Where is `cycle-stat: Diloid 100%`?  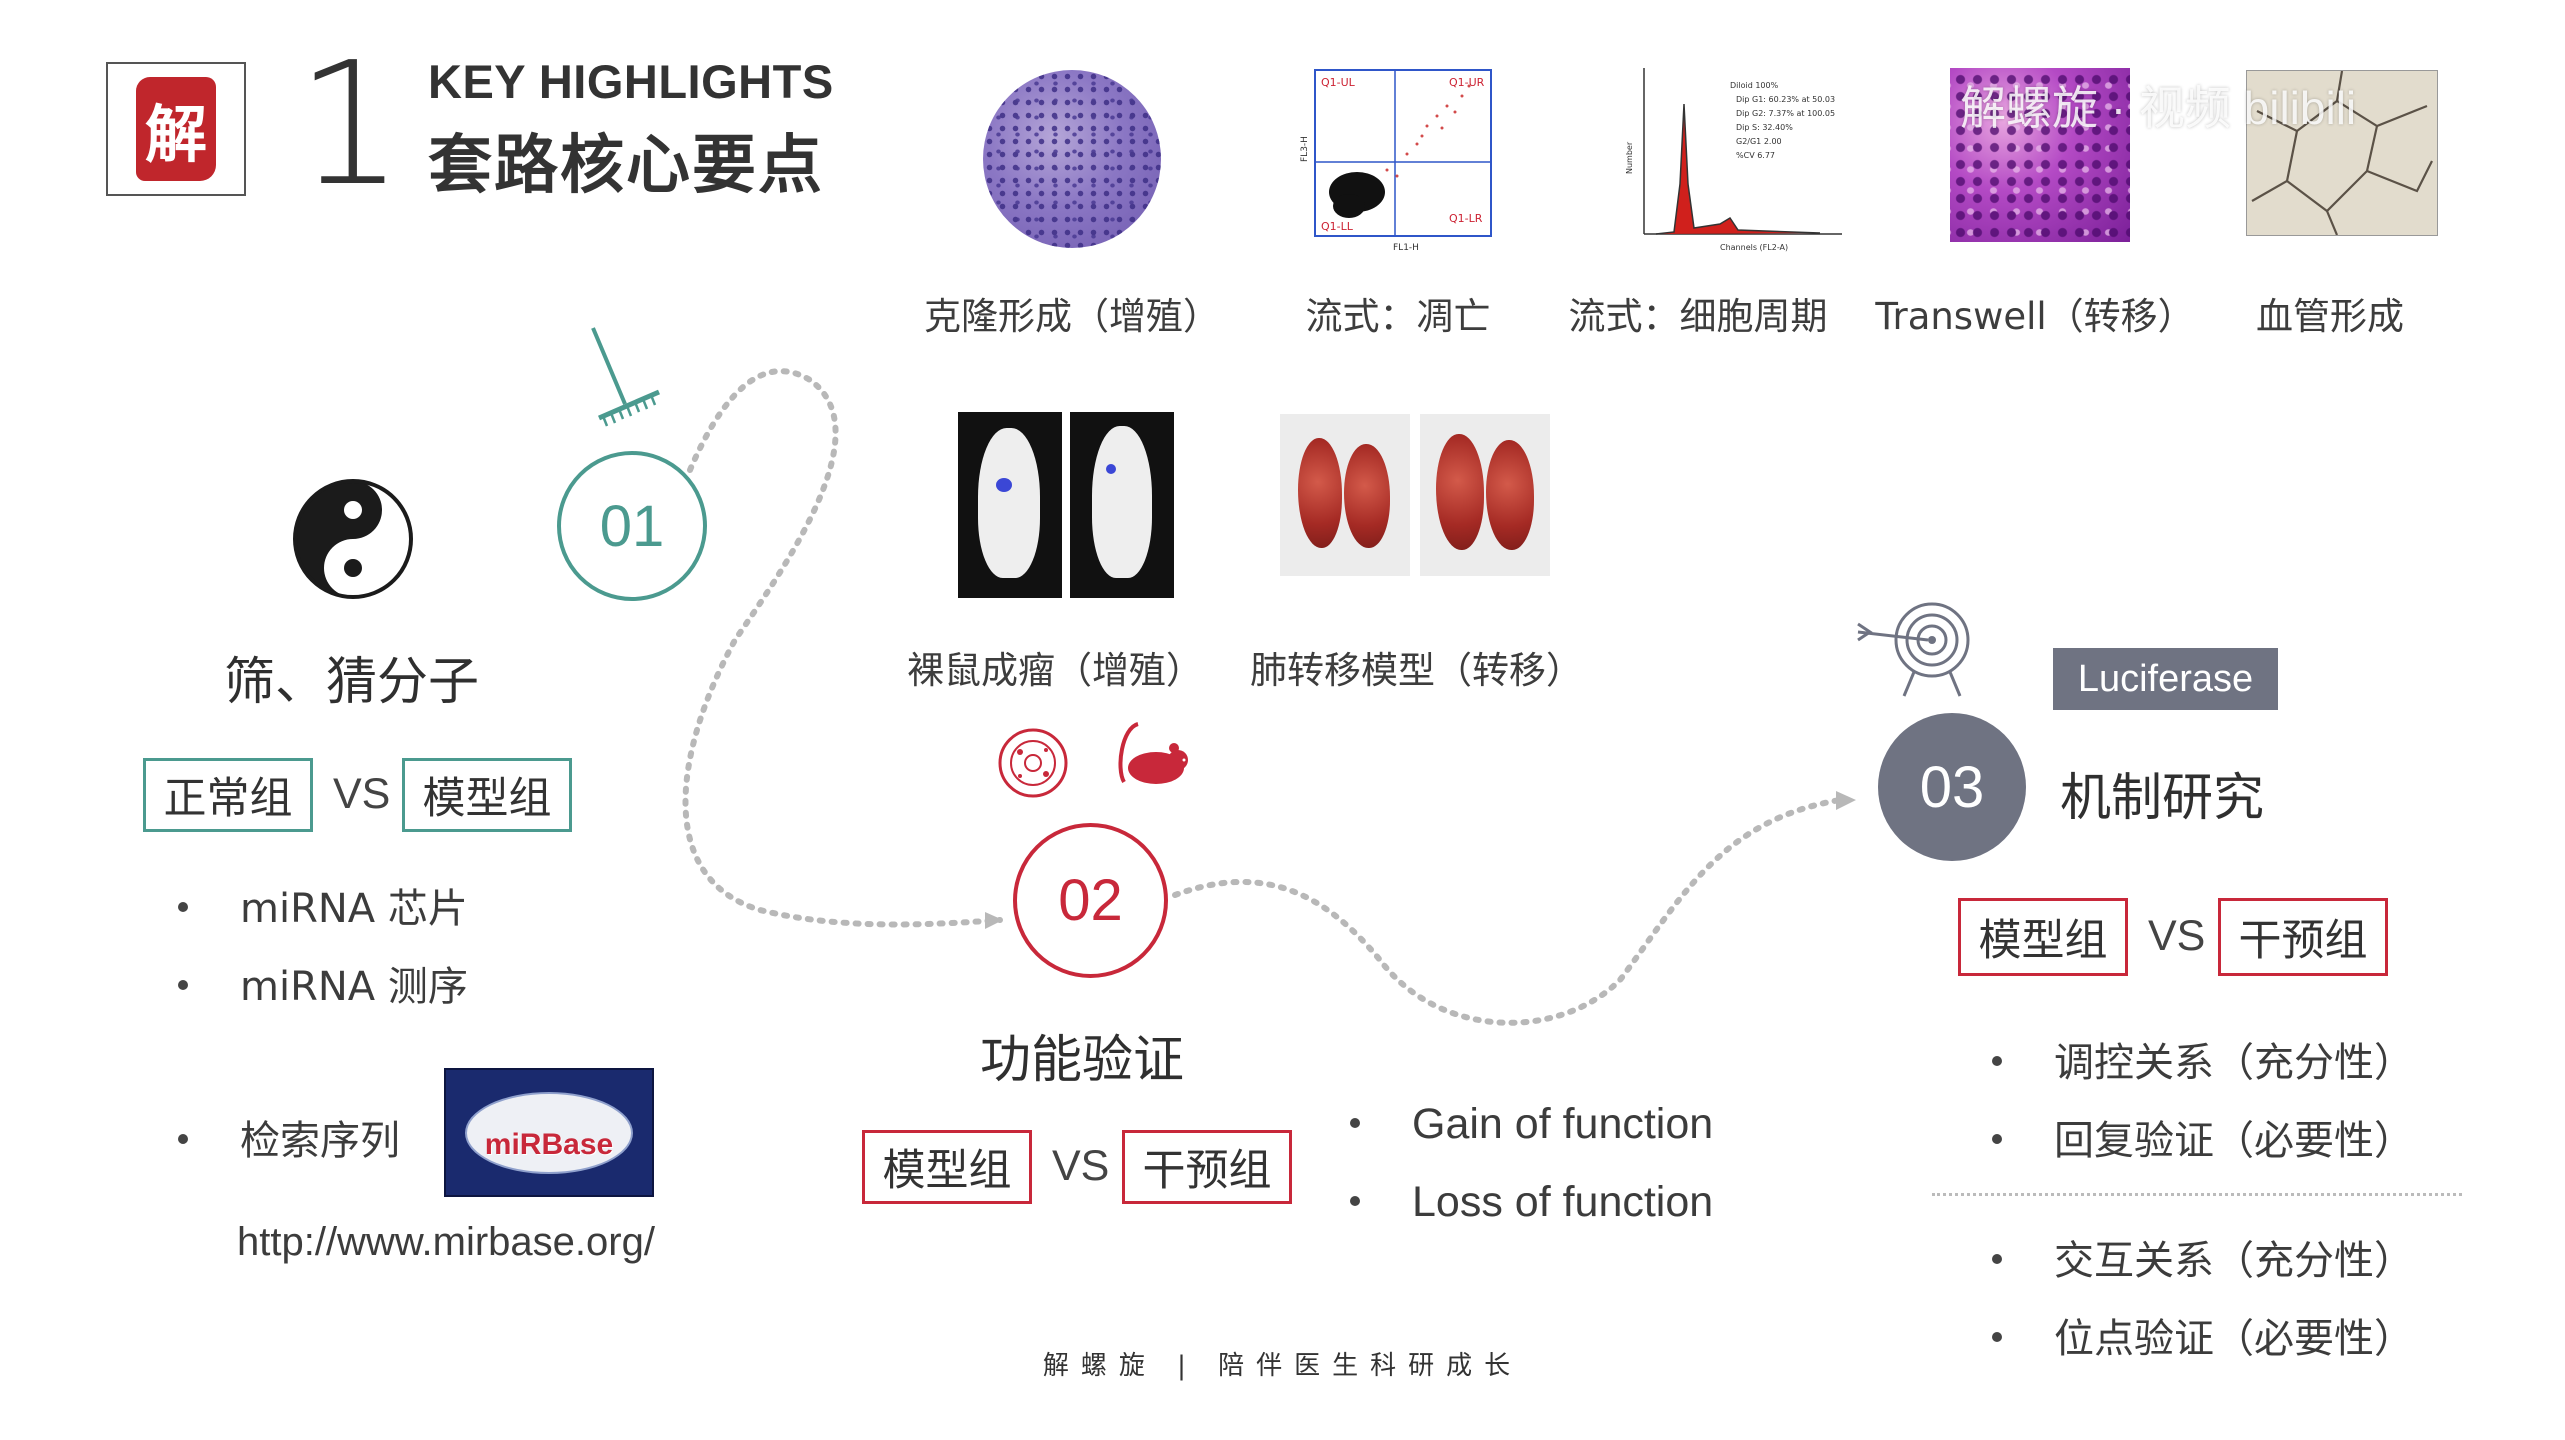
cycle-stat: Diloid 100% is located at coordinates (1754, 85).